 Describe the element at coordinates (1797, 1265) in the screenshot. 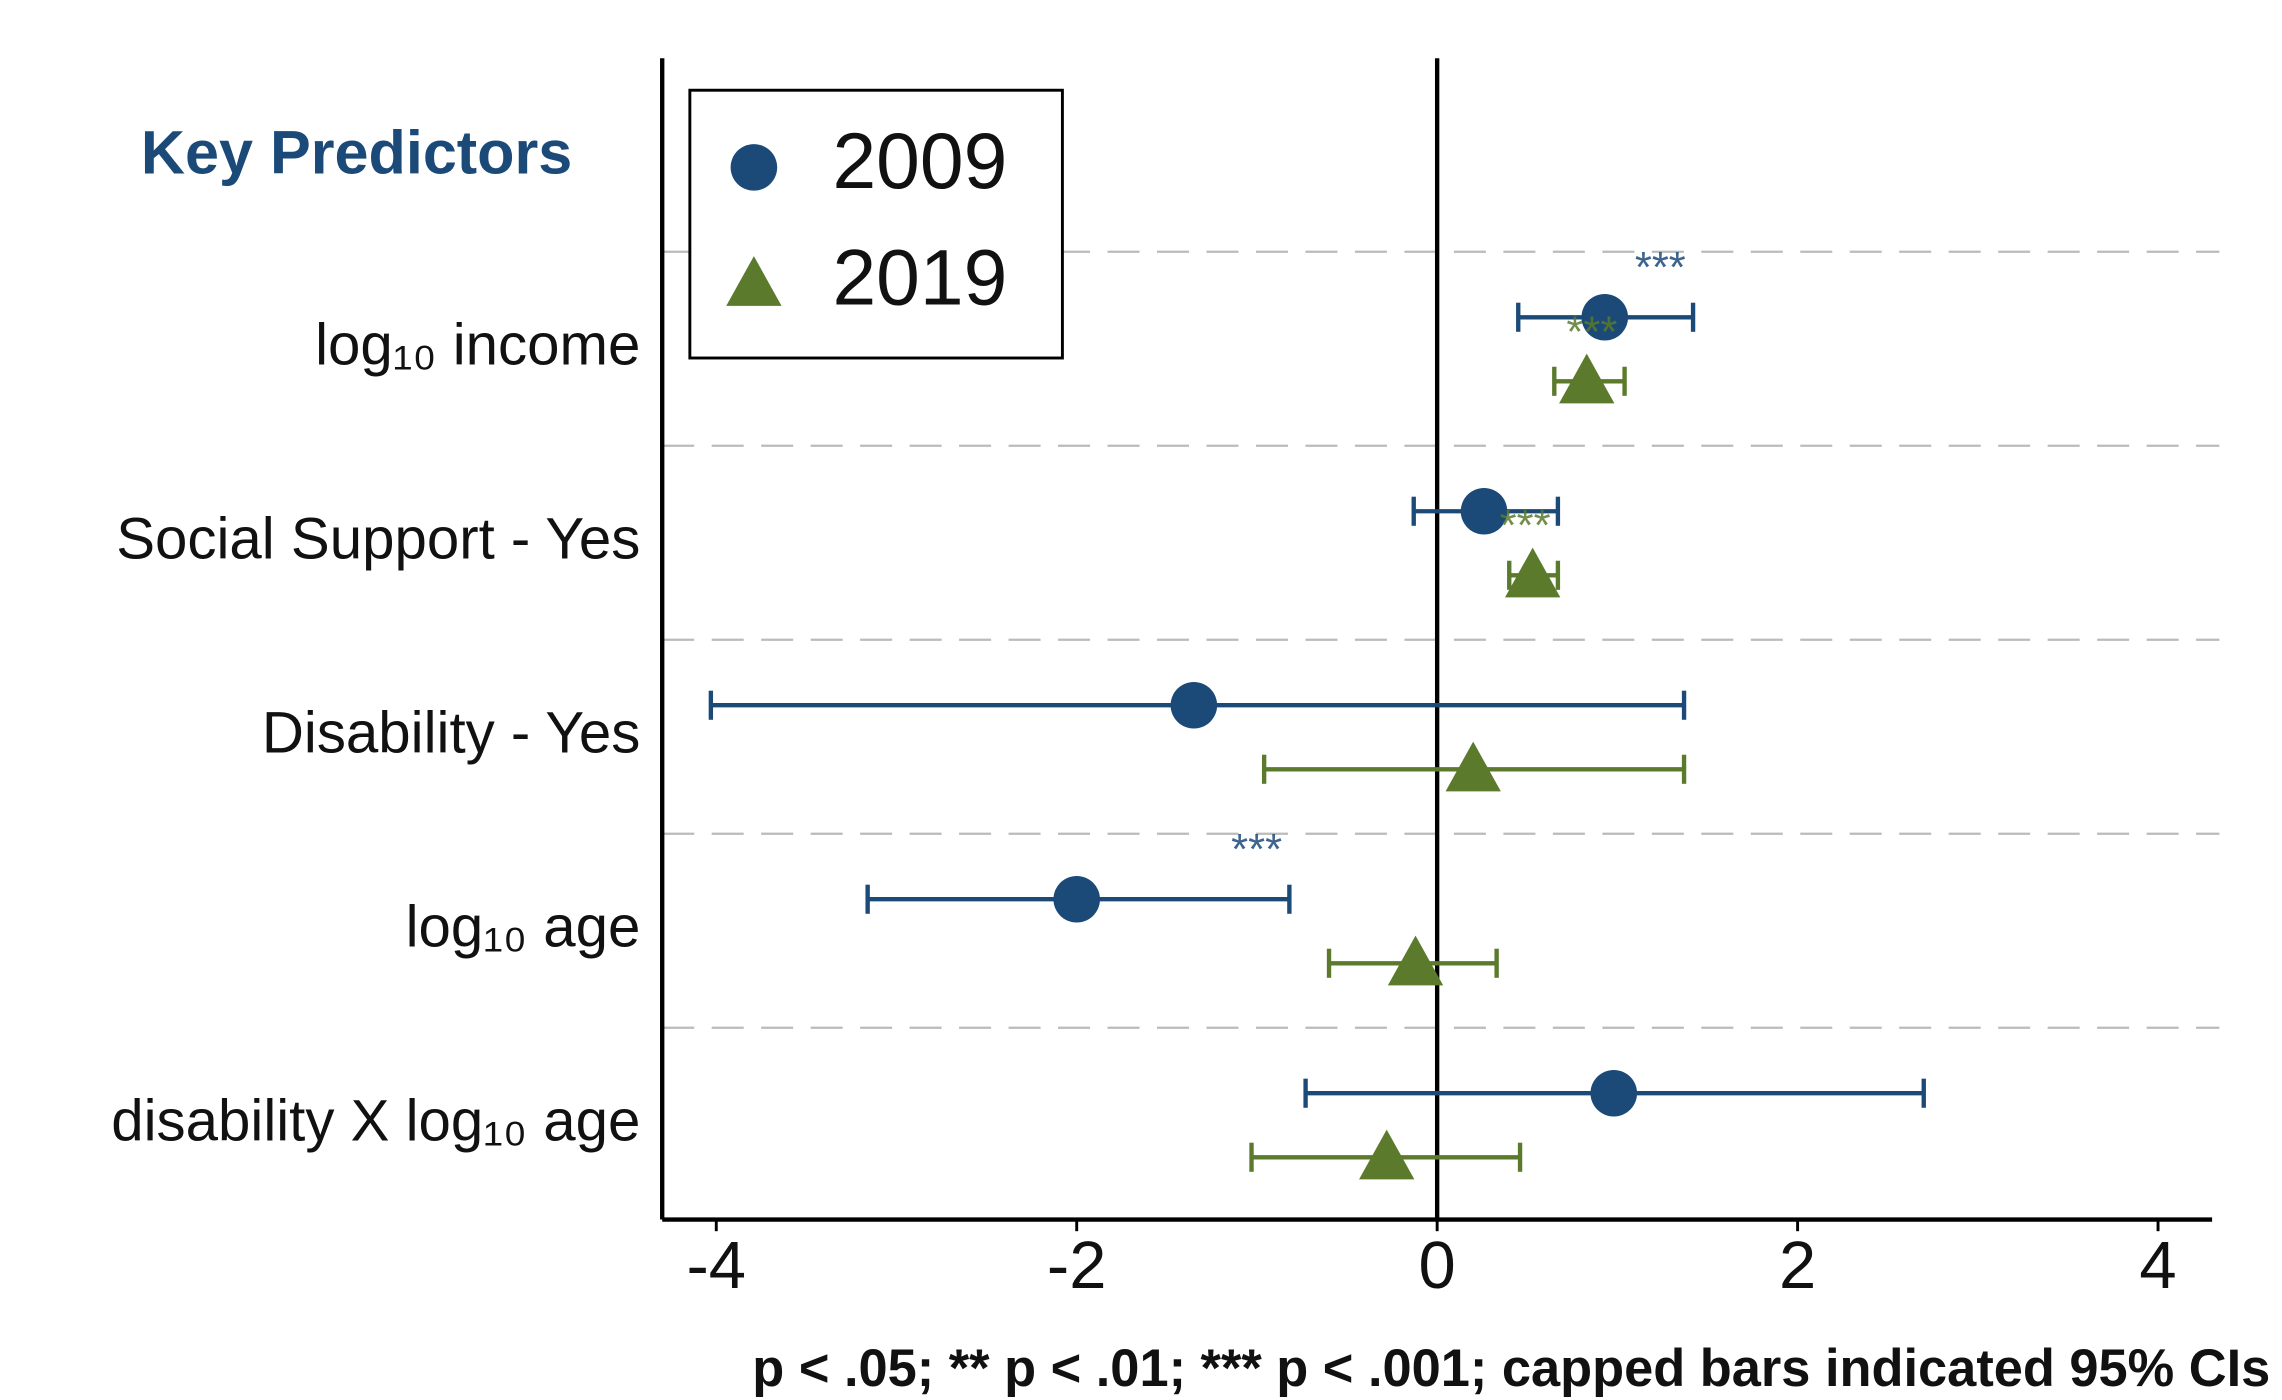

I see `x-tick-label: 2` at that location.